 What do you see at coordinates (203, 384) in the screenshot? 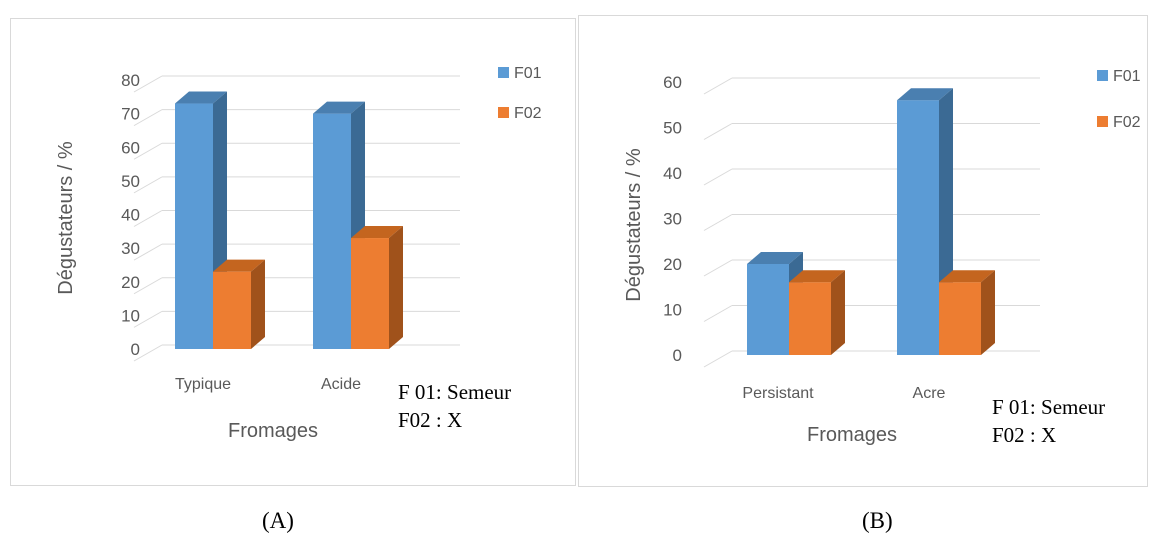
I see `x-category-label: Typique` at bounding box center [203, 384].